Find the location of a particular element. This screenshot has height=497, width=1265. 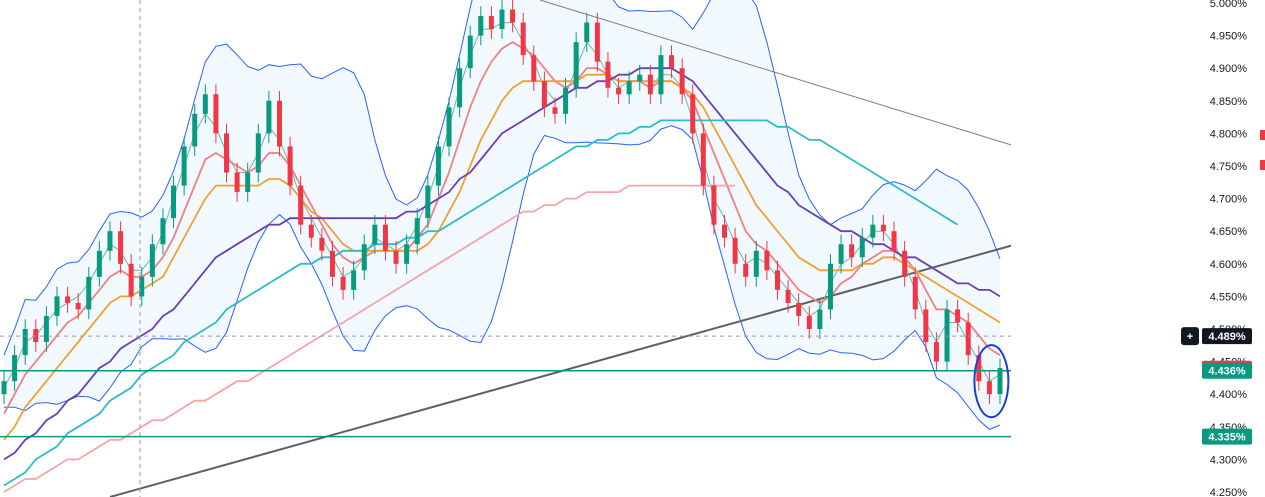

price-label: +4.489% is located at coordinates (1216, 336).